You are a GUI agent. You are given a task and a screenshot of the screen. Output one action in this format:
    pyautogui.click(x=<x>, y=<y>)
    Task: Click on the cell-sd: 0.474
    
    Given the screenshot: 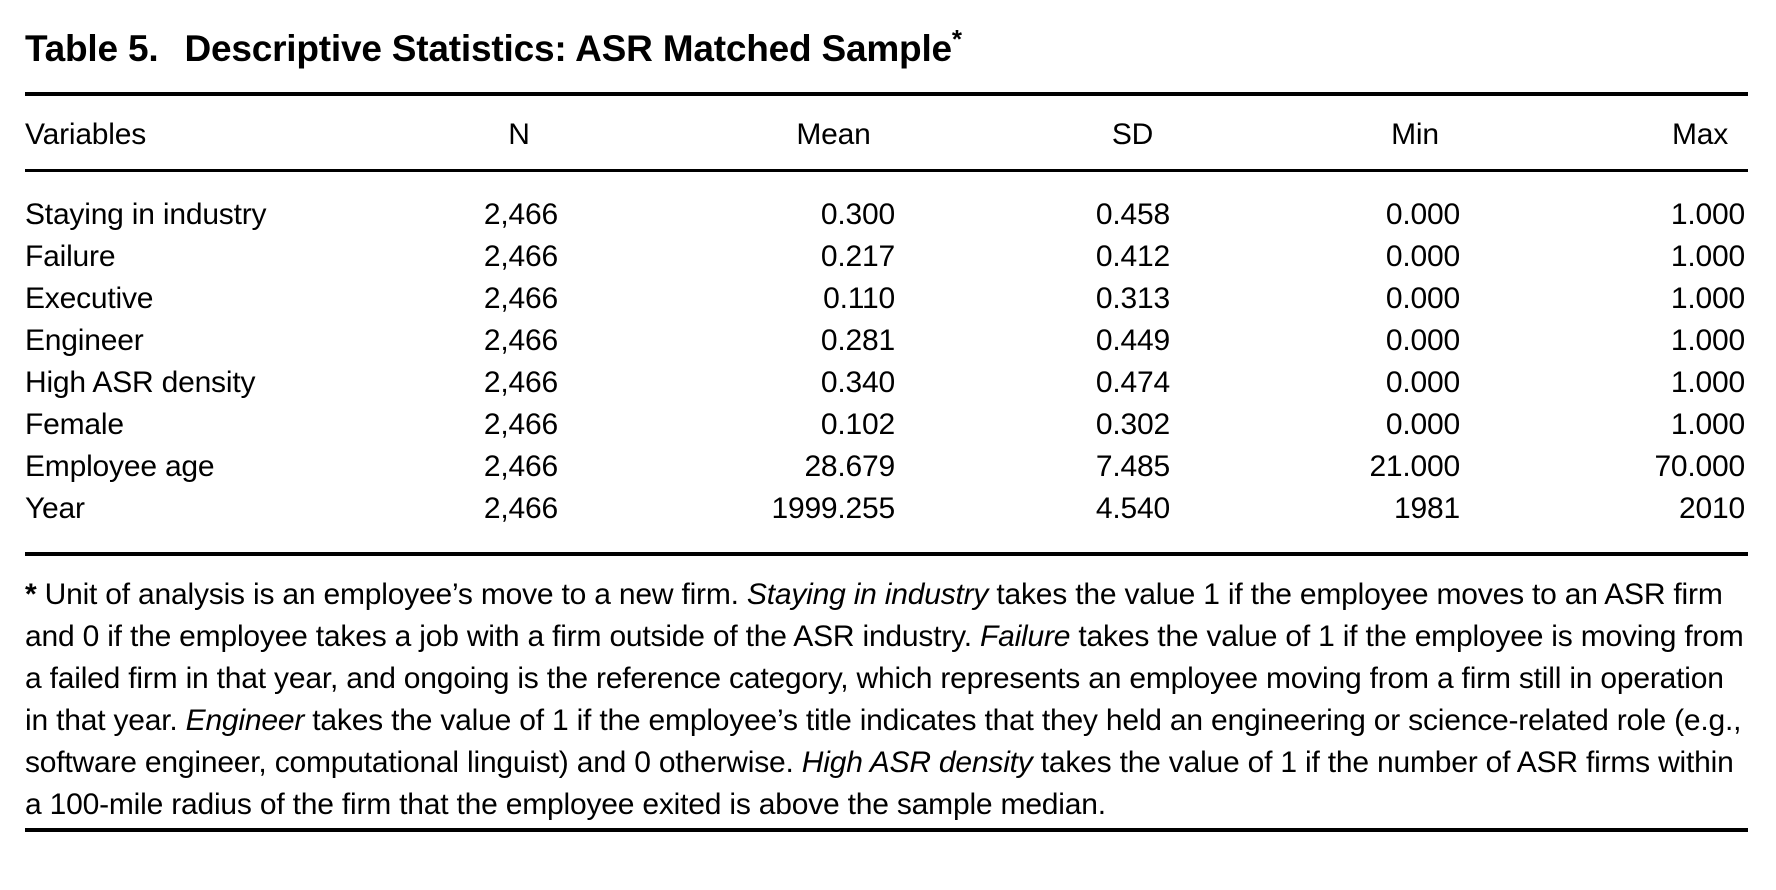 What is the action you would take?
    pyautogui.click(x=1132, y=382)
    